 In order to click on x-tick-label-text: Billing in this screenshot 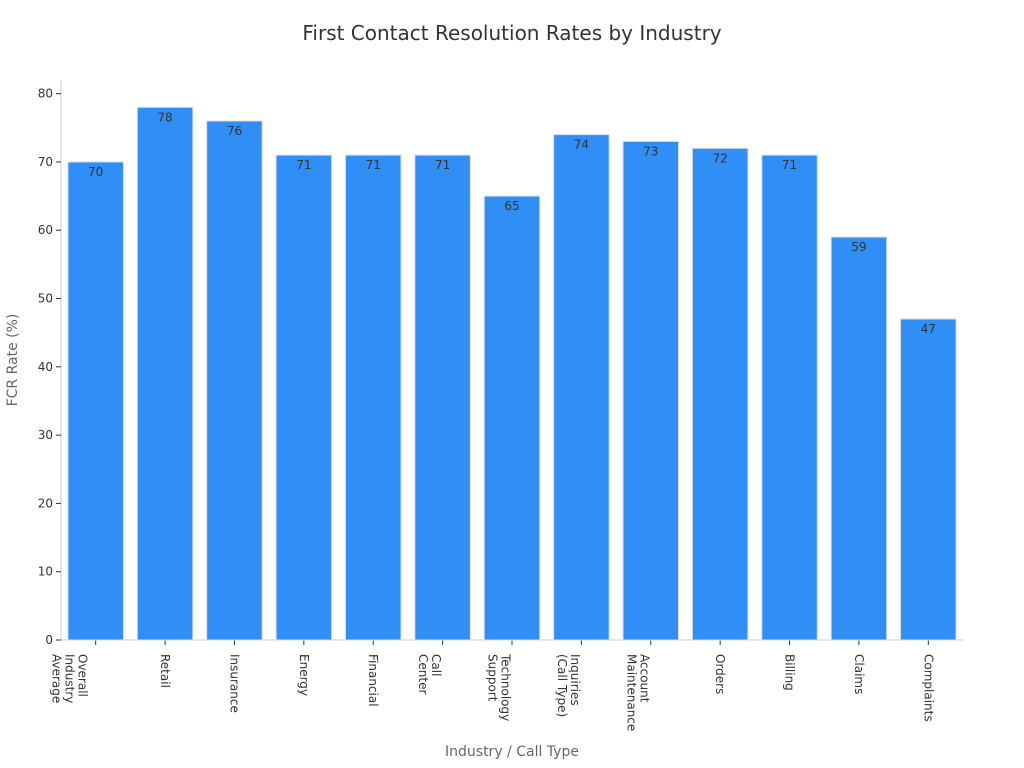, I will do `click(790, 672)`.